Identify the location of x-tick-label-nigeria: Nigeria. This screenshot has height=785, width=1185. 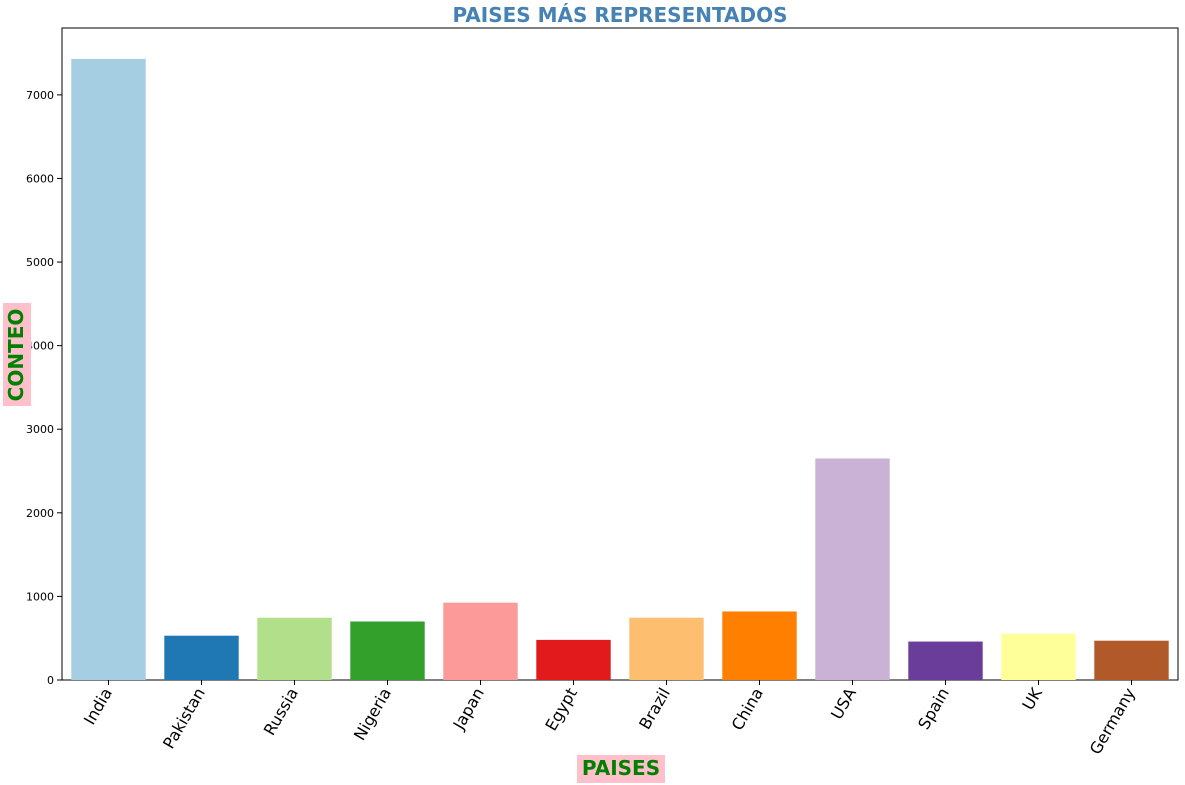
(372, 714).